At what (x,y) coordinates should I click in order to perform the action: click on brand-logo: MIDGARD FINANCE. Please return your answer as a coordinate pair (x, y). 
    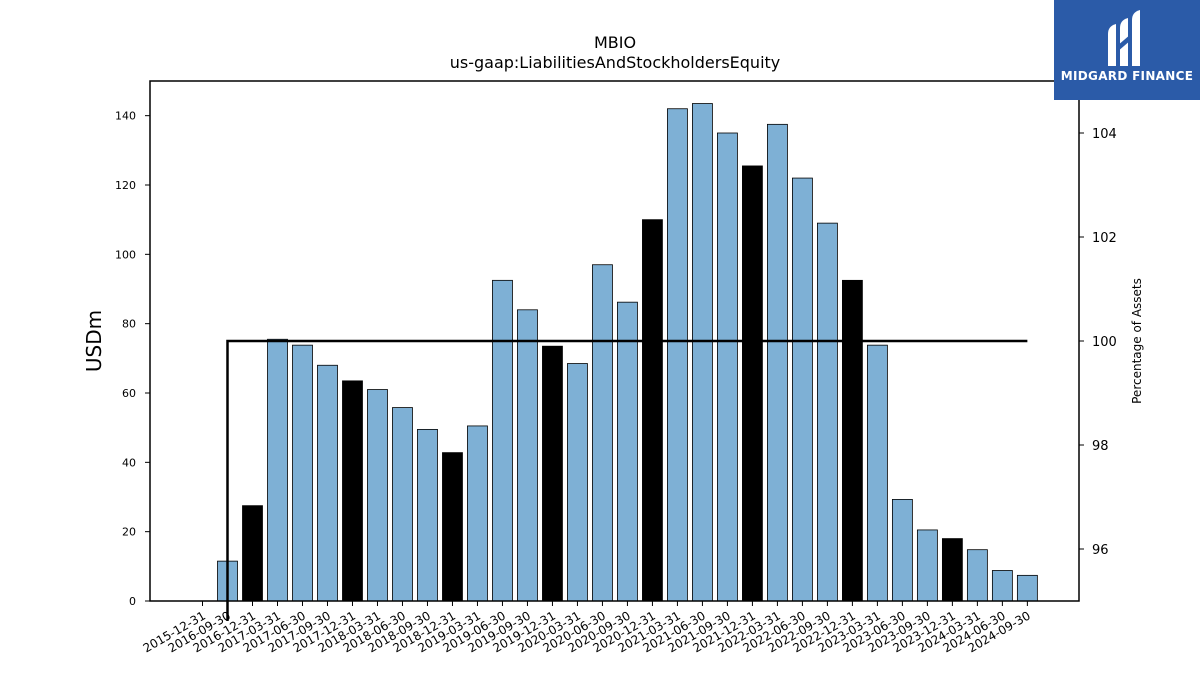
    Looking at the image, I should click on (1127, 50).